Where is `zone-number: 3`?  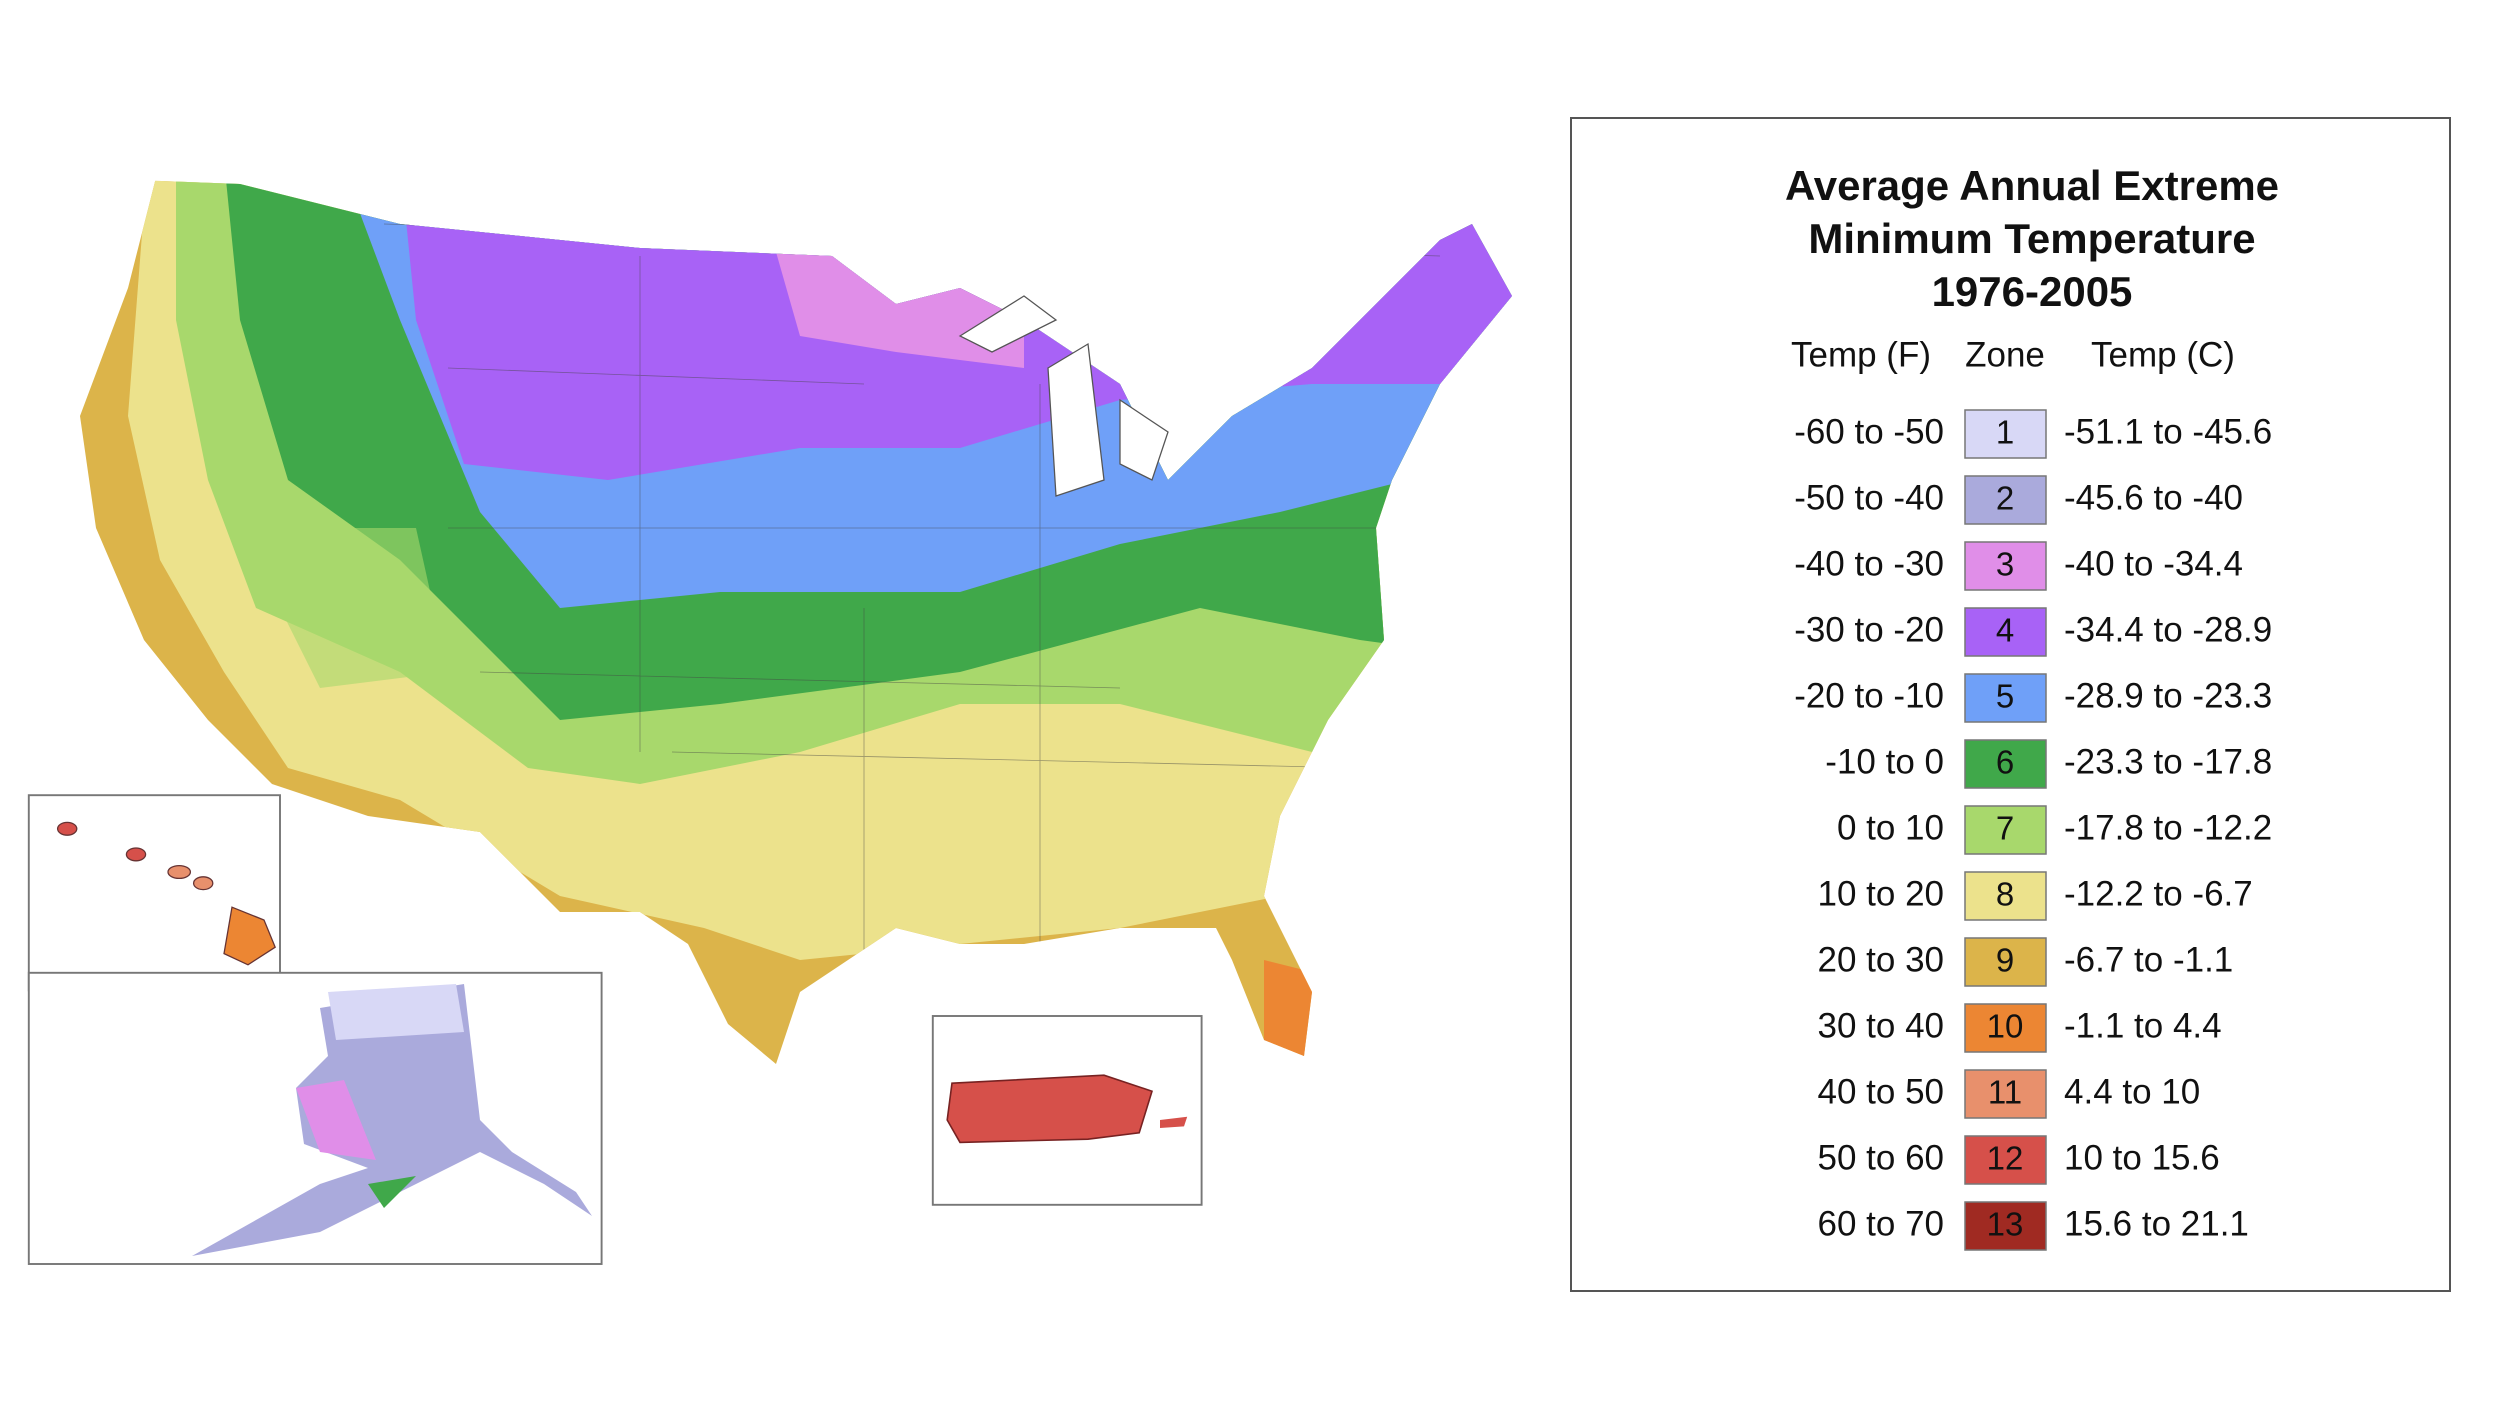
zone-number: 3 is located at coordinates (2005, 564).